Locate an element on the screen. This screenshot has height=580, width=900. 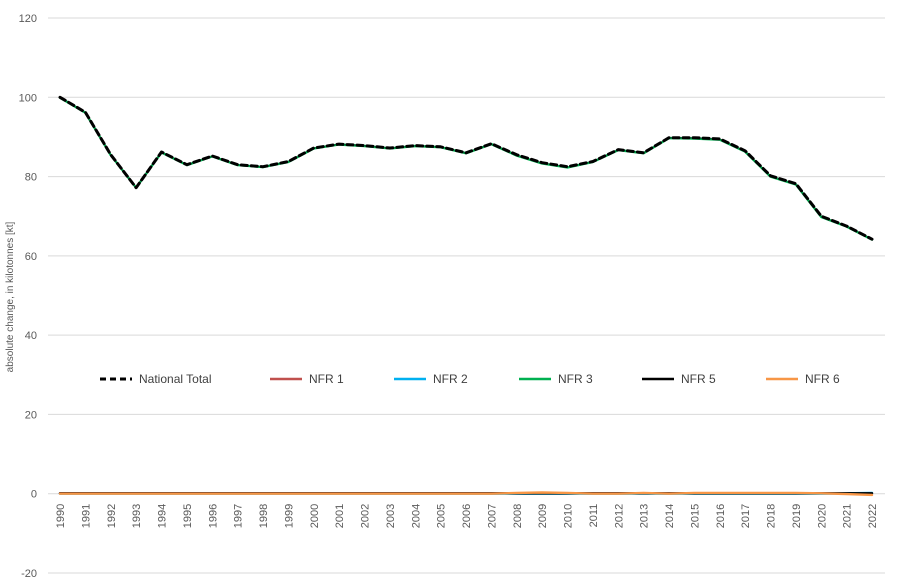
legend-label: National Total is located at coordinates (175, 379).